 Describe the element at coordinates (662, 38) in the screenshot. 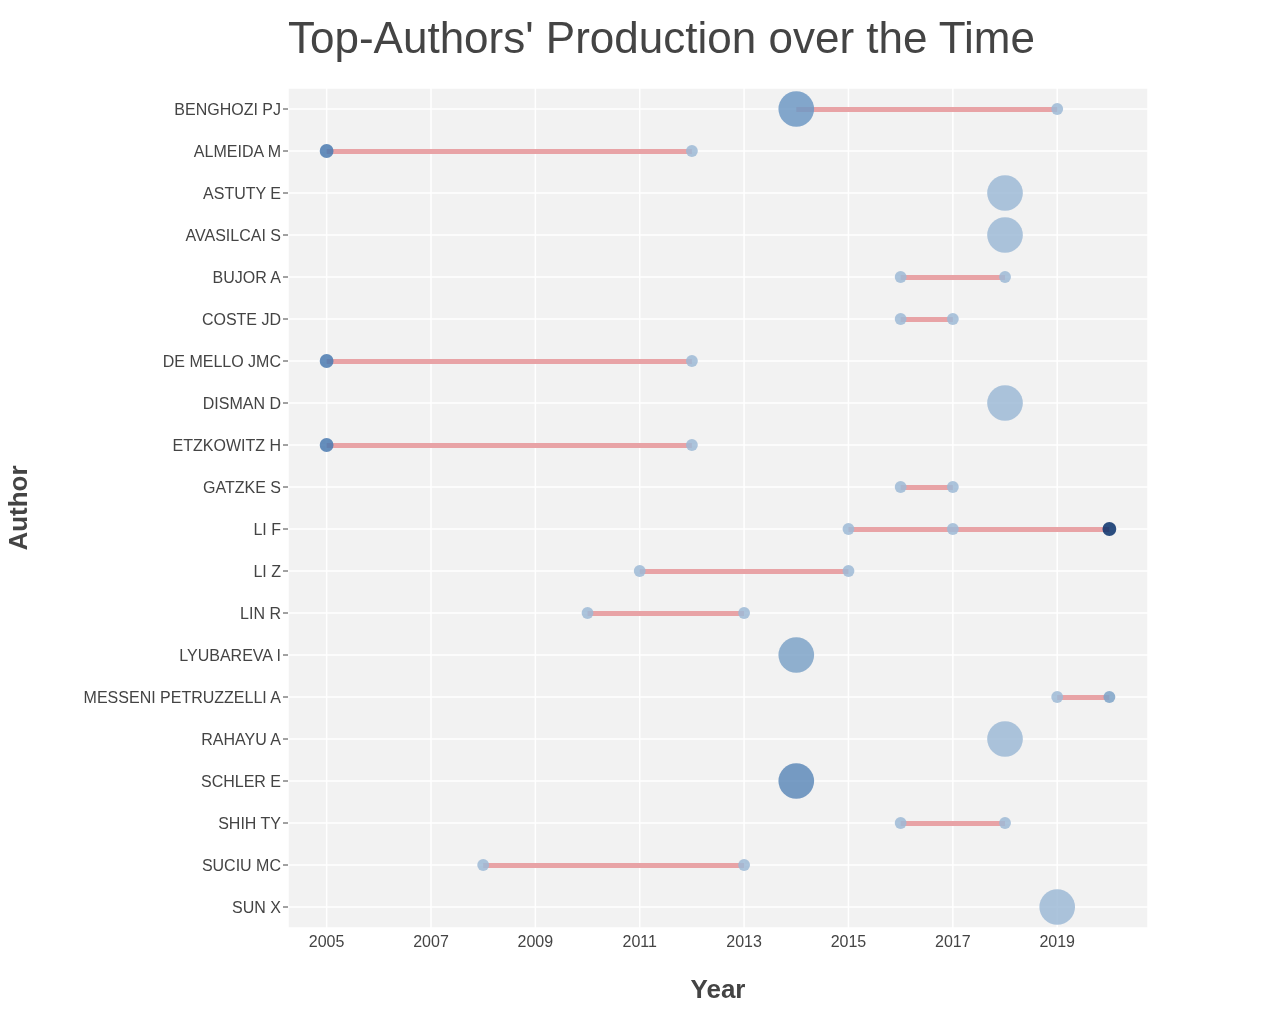

I see `chart-title: Top-Authors' Production over the Time` at that location.